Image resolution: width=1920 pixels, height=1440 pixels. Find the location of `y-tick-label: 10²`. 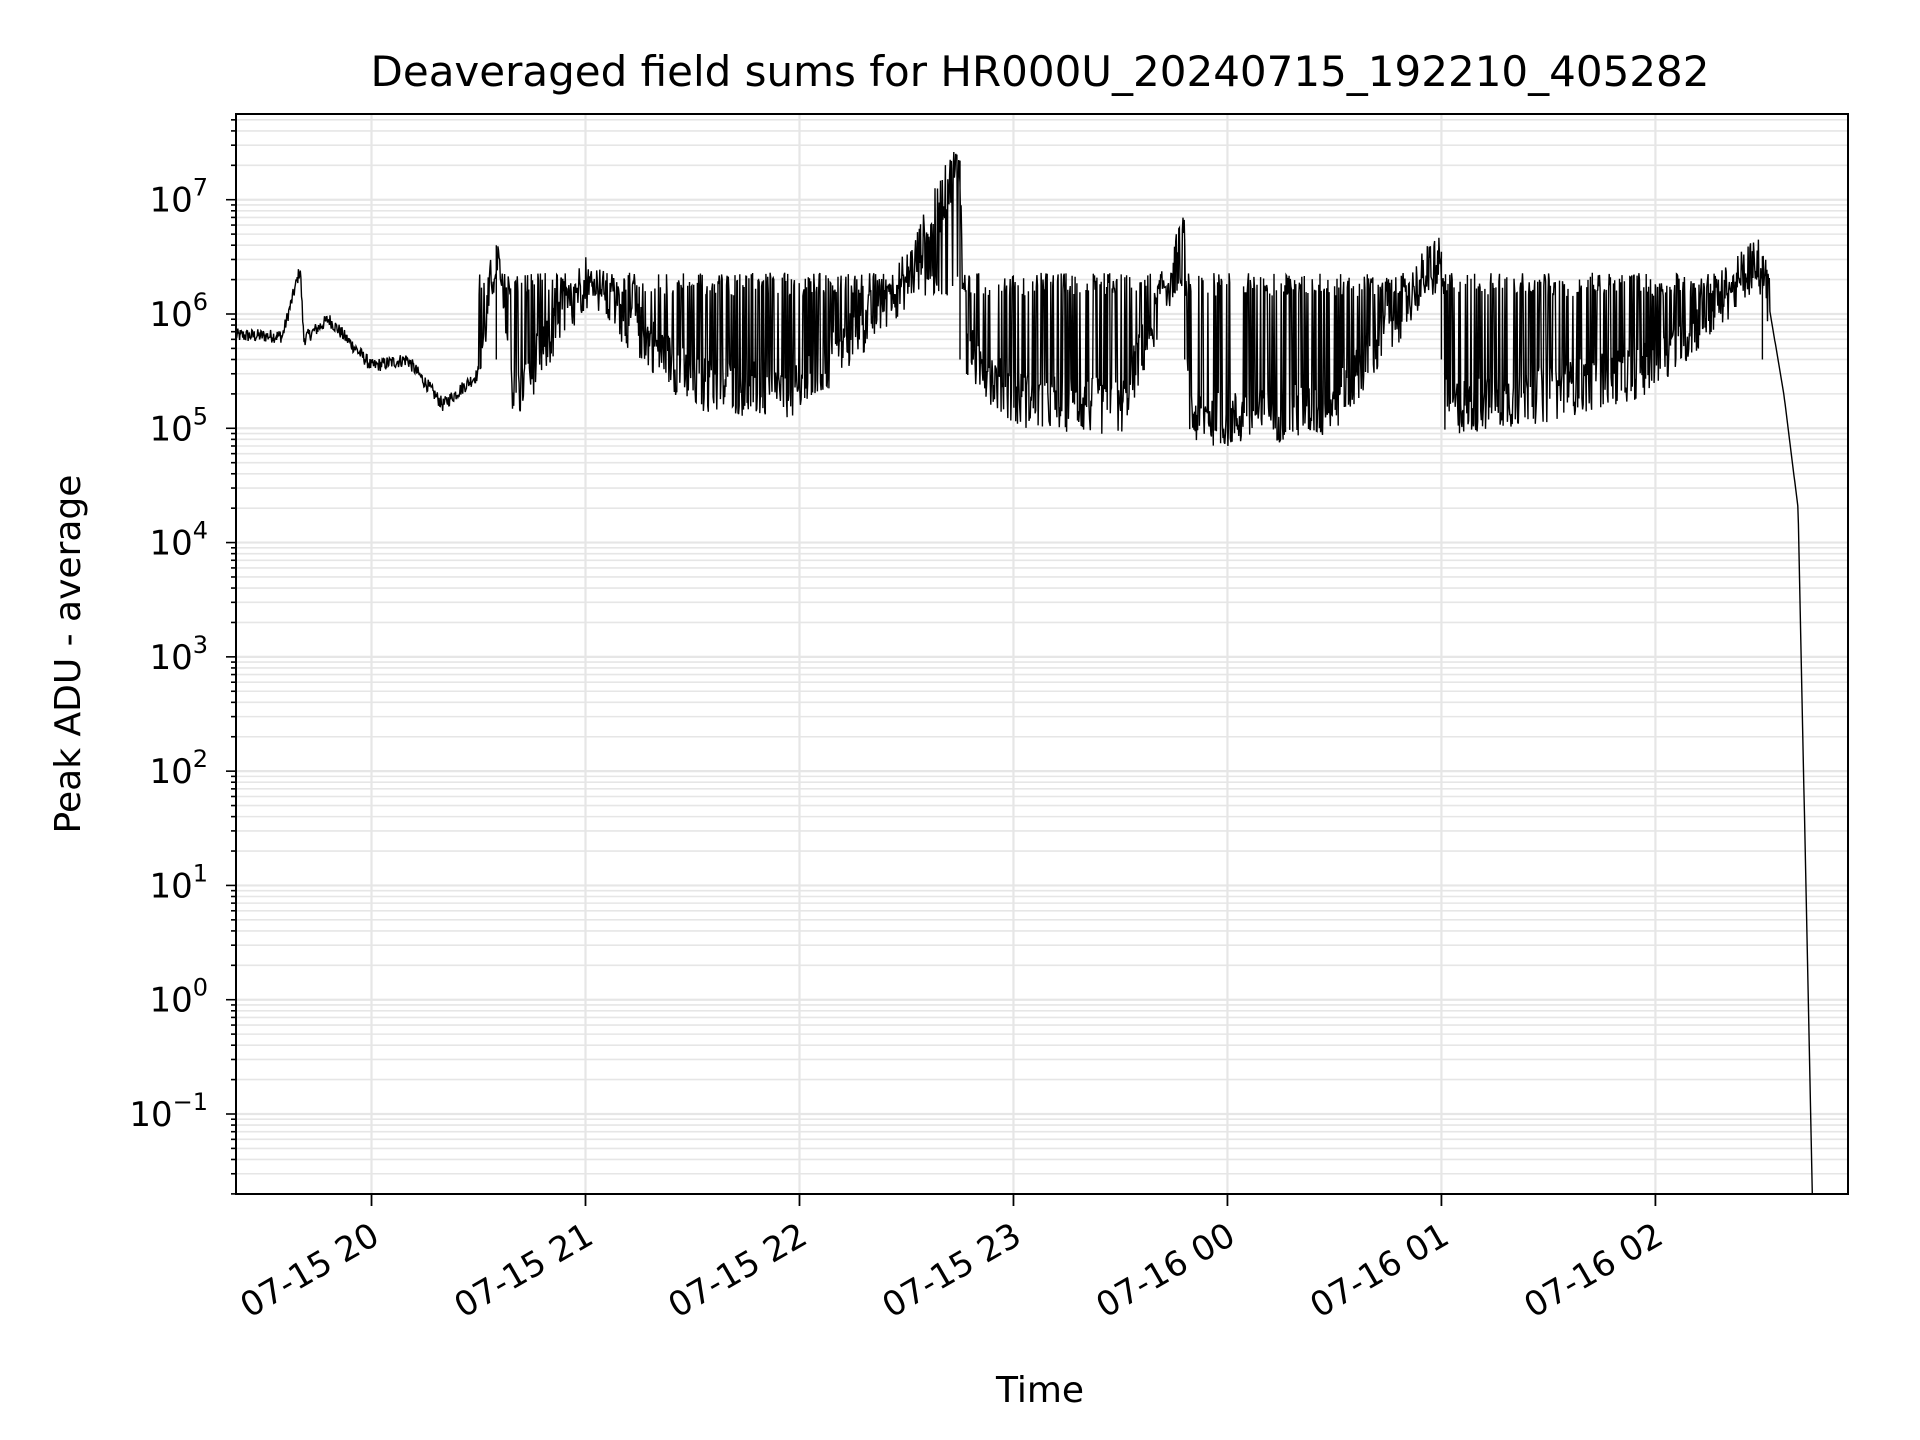

y-tick-label: 10² is located at coordinates (178, 768).